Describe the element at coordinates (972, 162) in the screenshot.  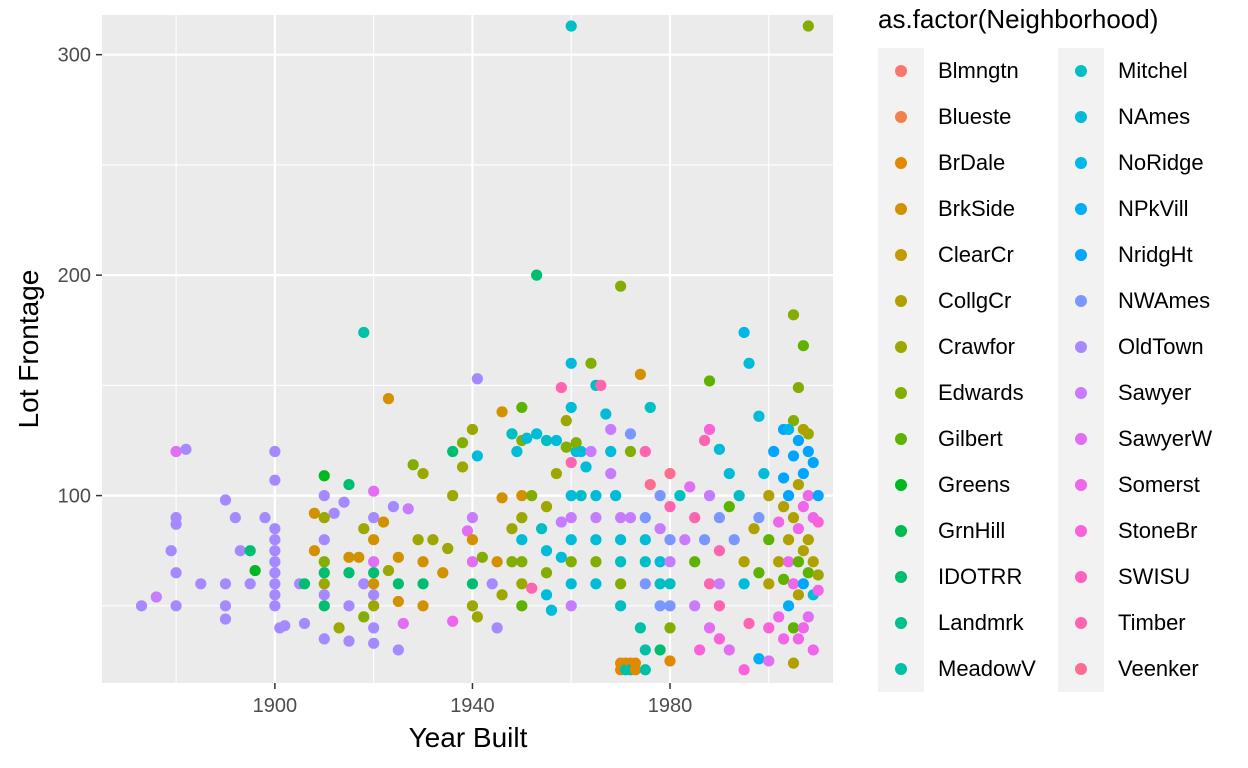
I see `legend-label: BrDale` at that location.